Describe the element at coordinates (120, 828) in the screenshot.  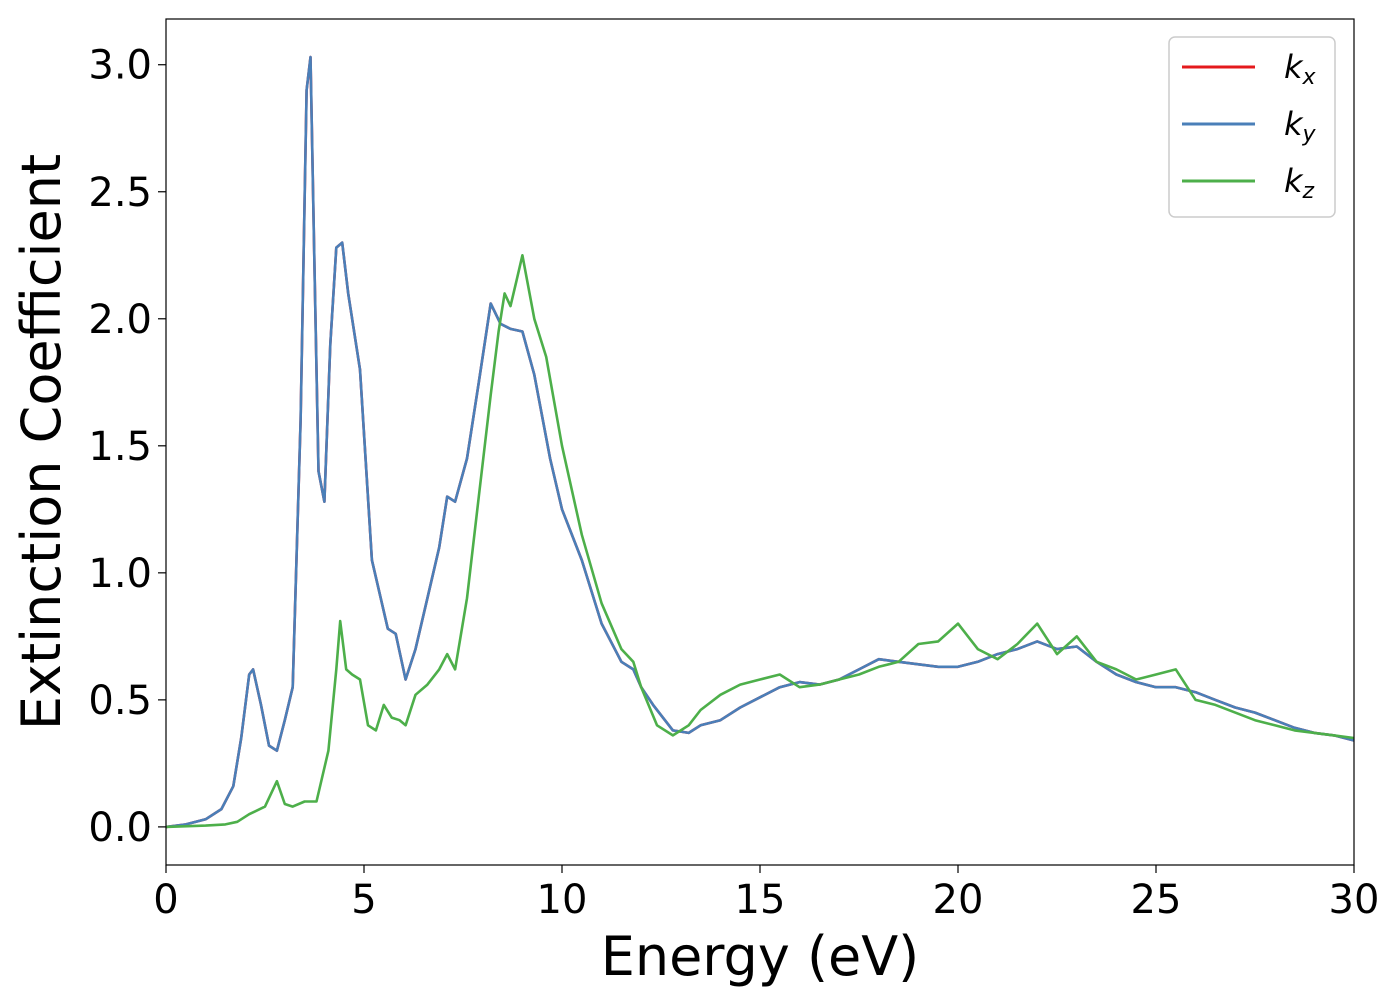
I see `y-tick-label: 0.0` at that location.